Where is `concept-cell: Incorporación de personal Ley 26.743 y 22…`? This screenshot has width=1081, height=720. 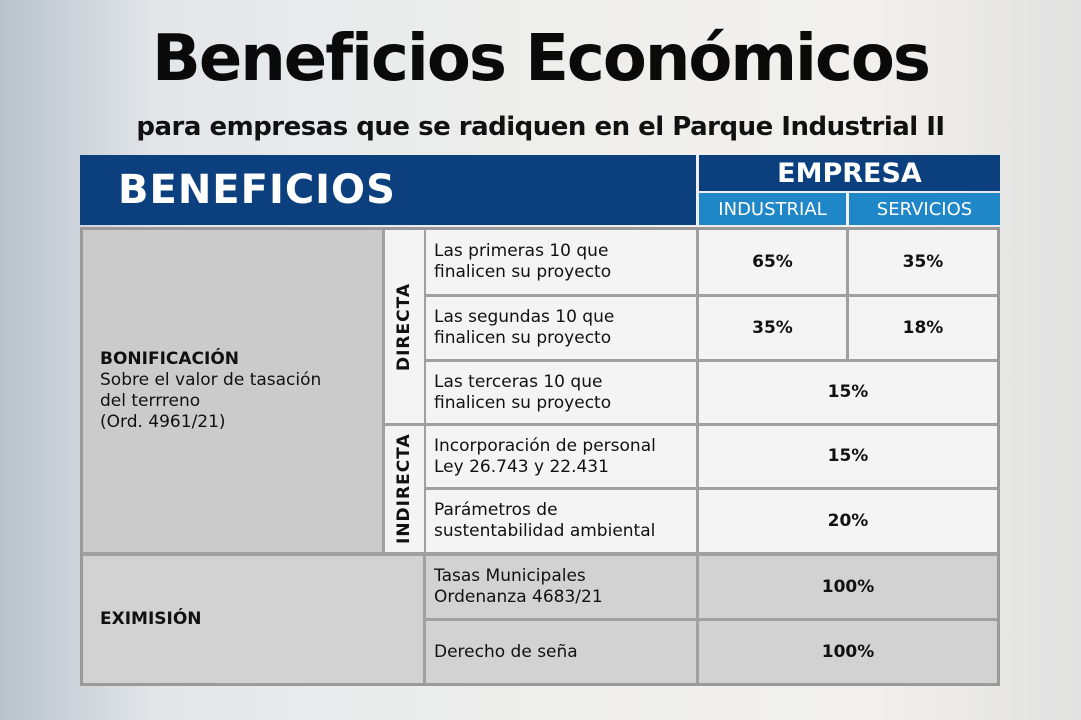
concept-cell: Incorporación de personal Ley 26.743 y 22… is located at coordinates (561, 456).